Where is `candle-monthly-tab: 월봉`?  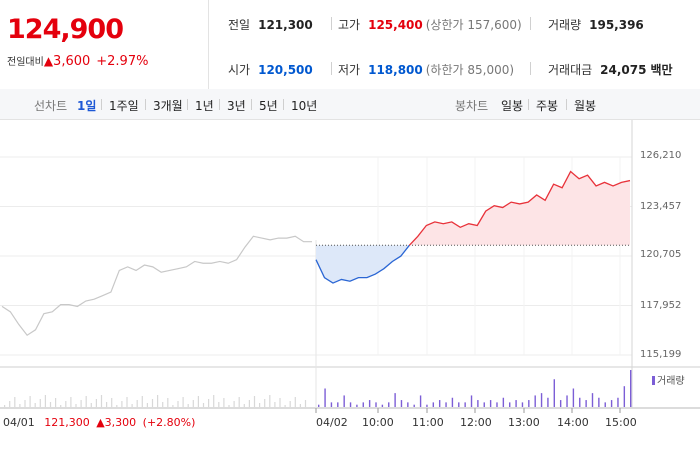 candle-monthly-tab: 월봉 is located at coordinates (585, 106).